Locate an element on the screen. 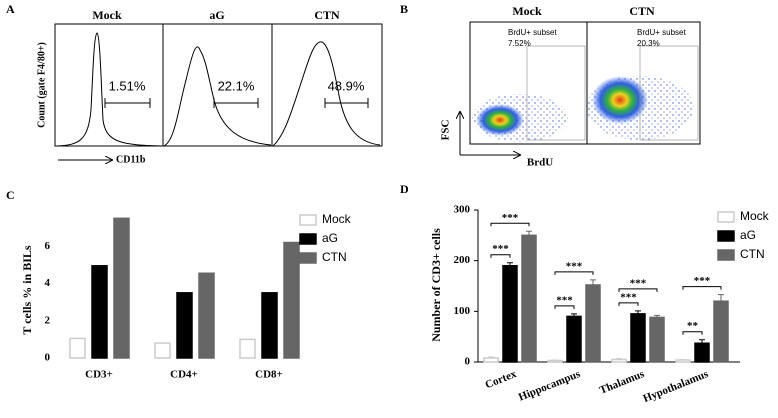 This screenshot has height=418, width=778. plot-title: CTN is located at coordinates (642, 11).